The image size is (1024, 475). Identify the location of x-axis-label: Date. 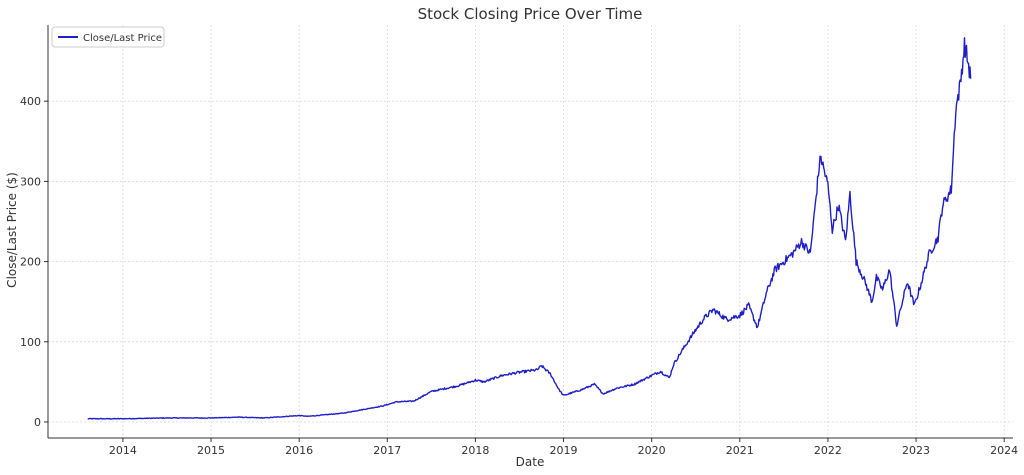
(530, 462).